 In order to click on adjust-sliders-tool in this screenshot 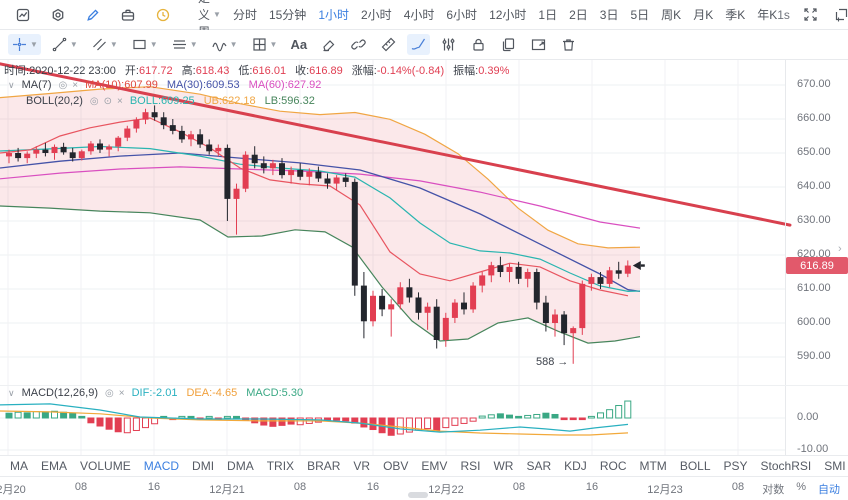, I will do `click(448, 44)`.